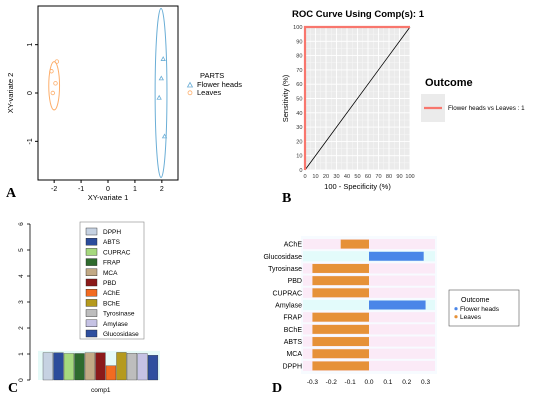 The image size is (550, 403). Describe the element at coordinates (293, 245) in the screenshot. I see `category-label: AChE` at that location.